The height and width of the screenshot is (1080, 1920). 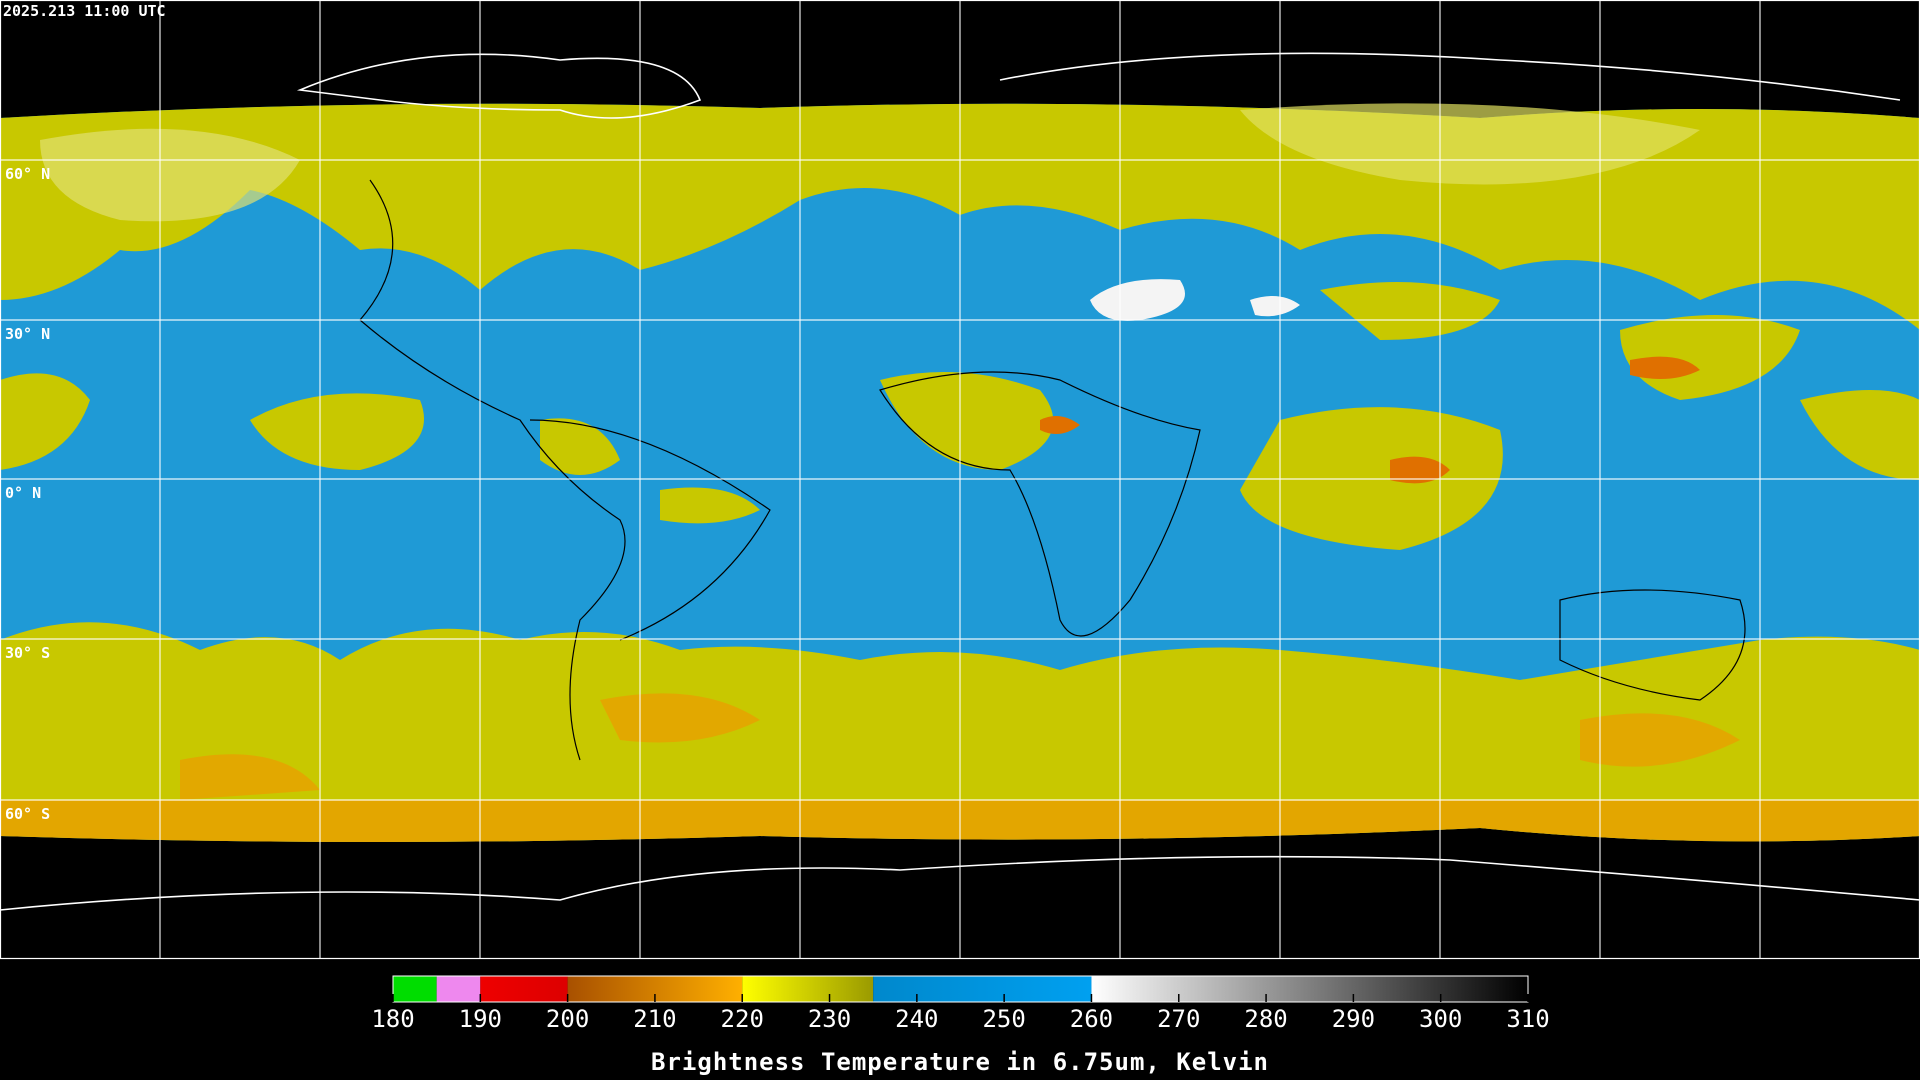 I want to click on colorbar-tick-label: 200, so click(x=567, y=1019).